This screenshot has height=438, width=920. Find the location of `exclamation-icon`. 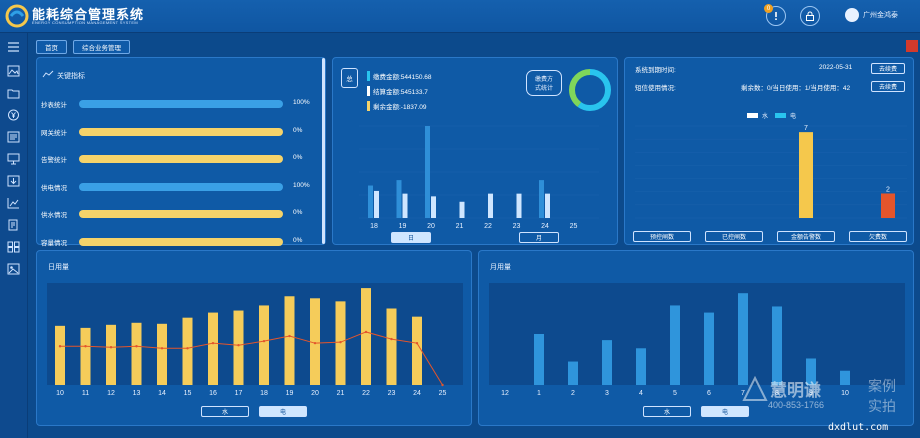

exclamation-icon is located at coordinates (776, 16).